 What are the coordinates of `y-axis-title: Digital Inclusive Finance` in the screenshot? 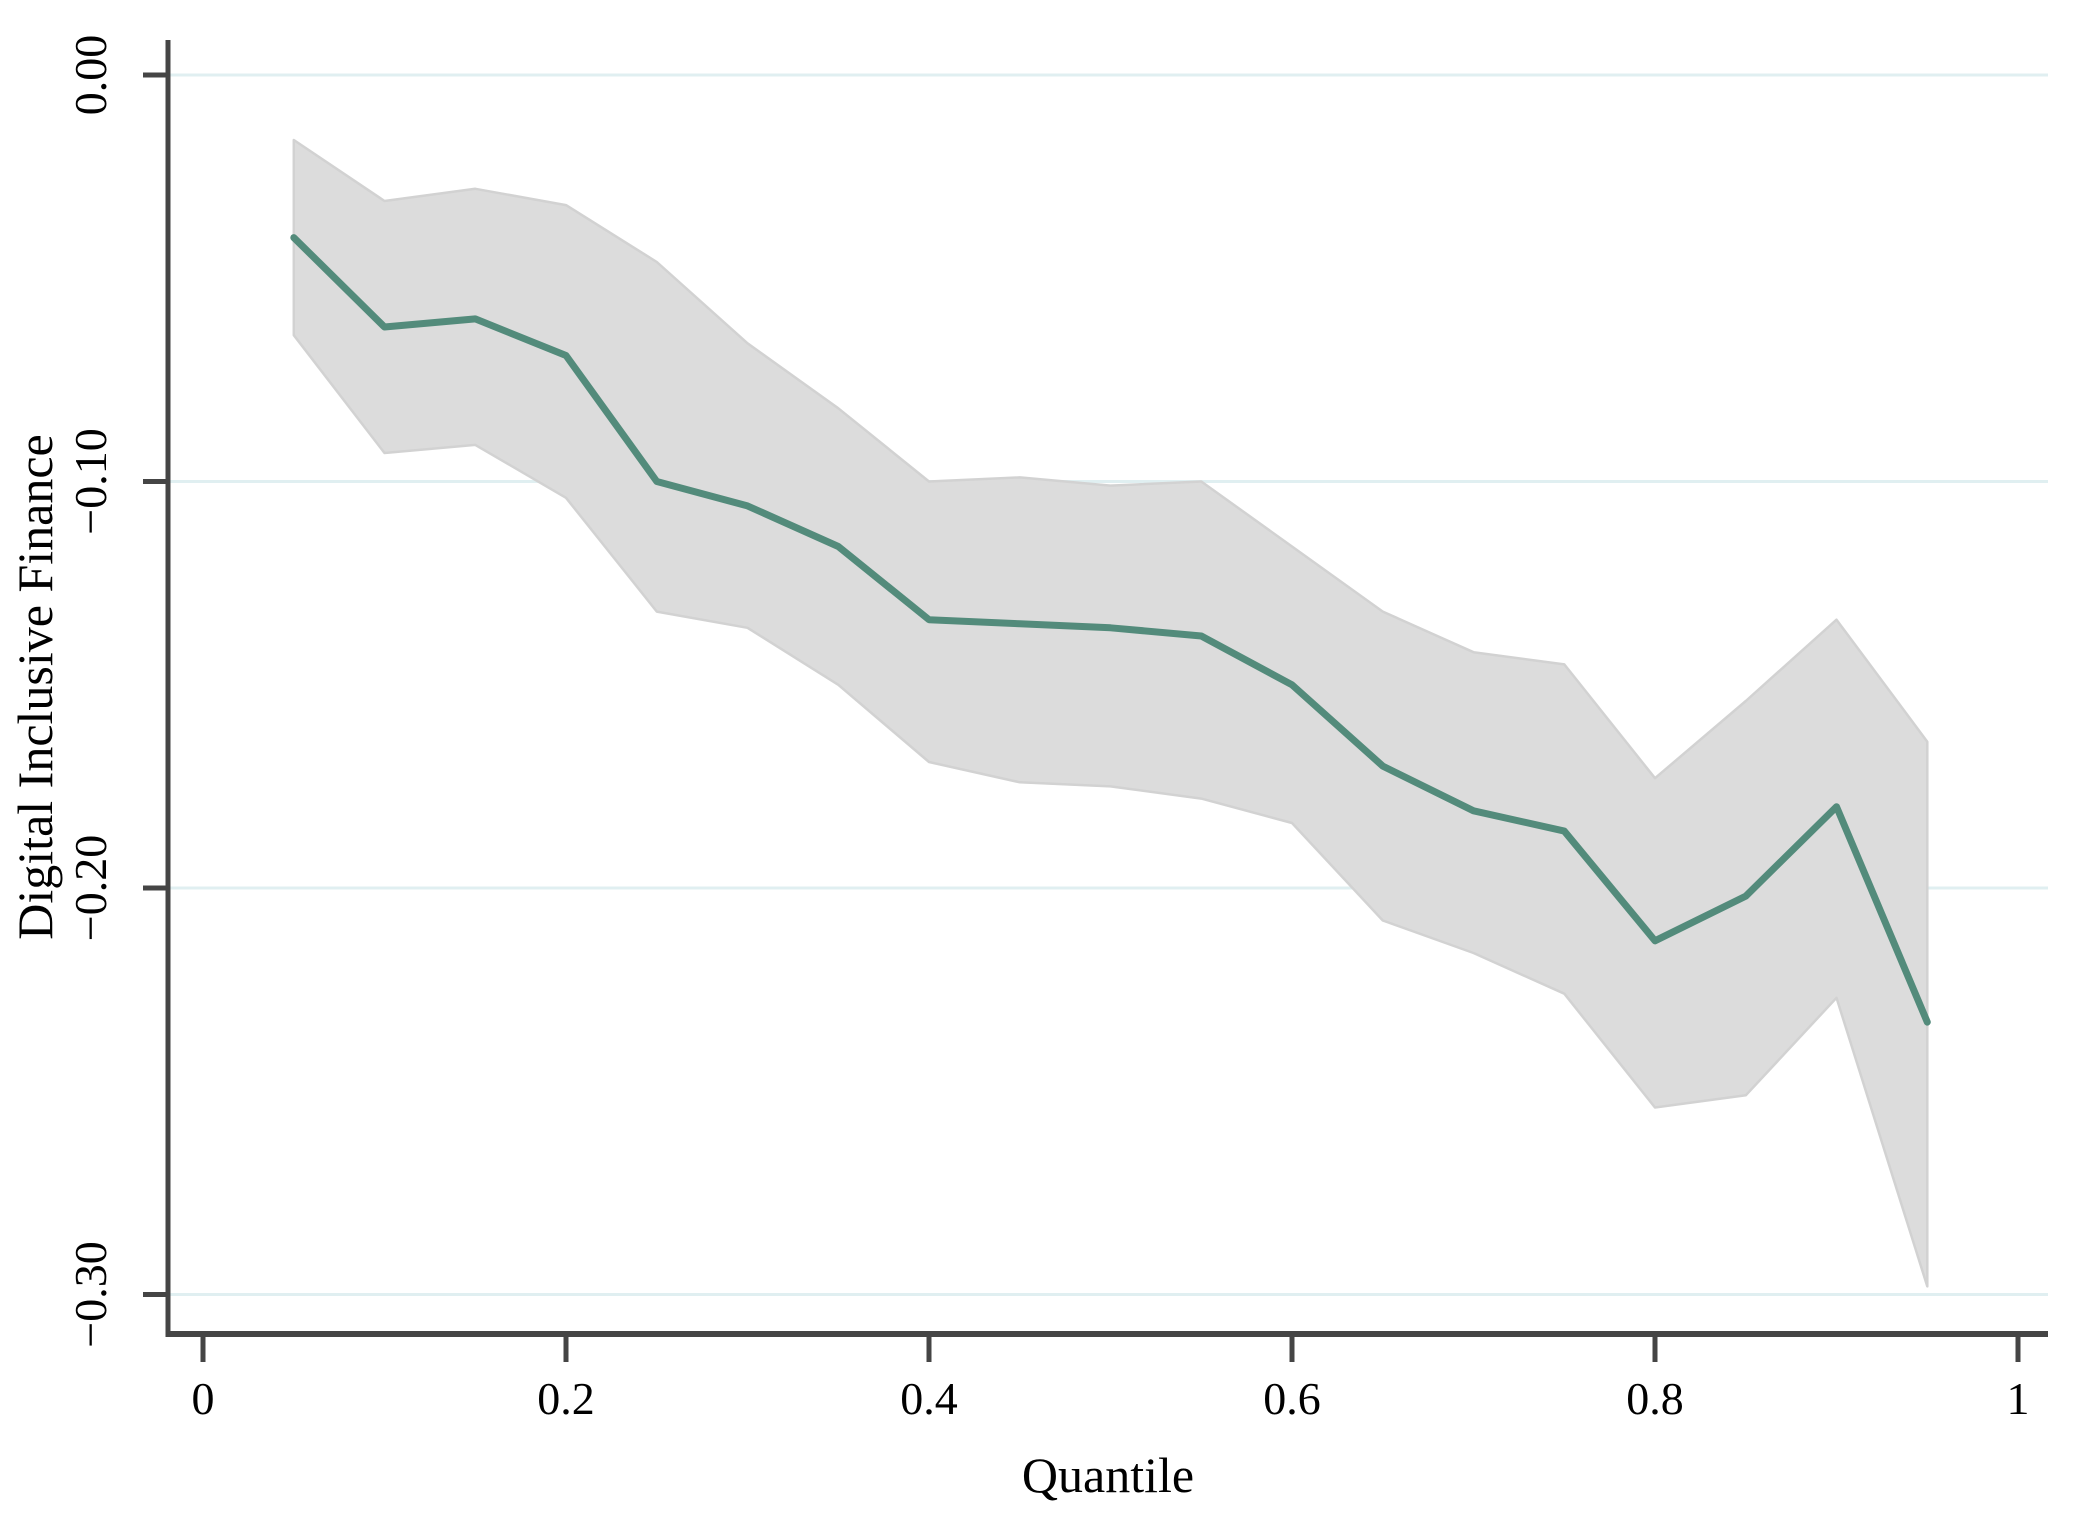 It's located at (35, 686).